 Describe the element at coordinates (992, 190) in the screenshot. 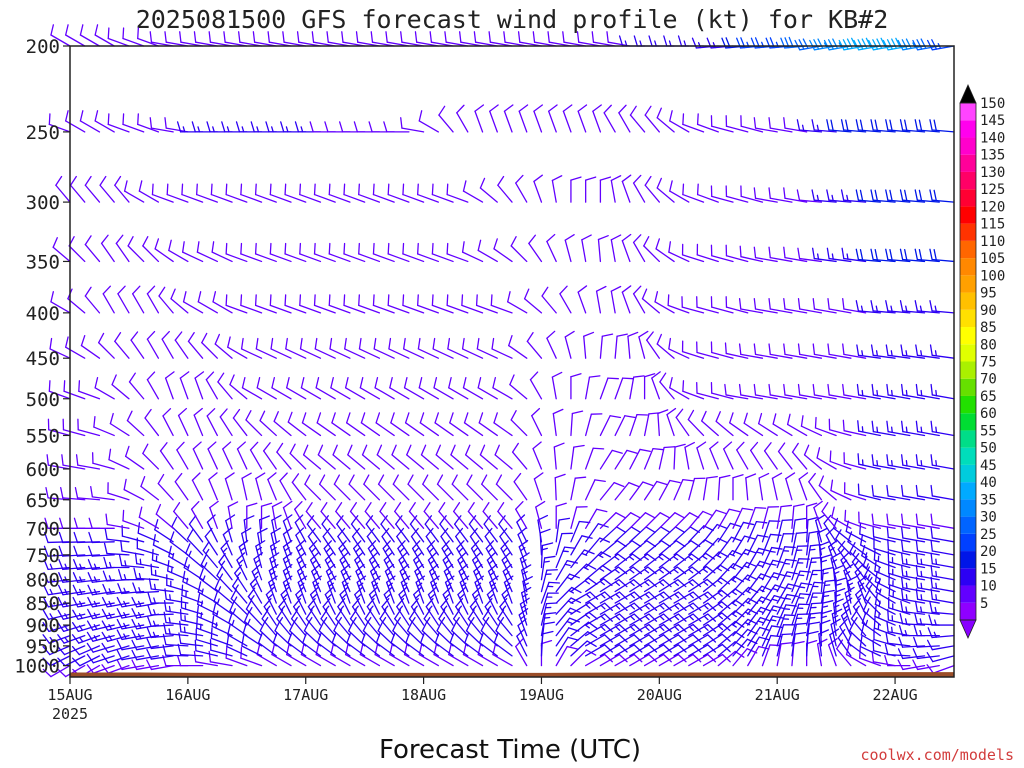

I see `colorbar-tick-label: 125` at that location.